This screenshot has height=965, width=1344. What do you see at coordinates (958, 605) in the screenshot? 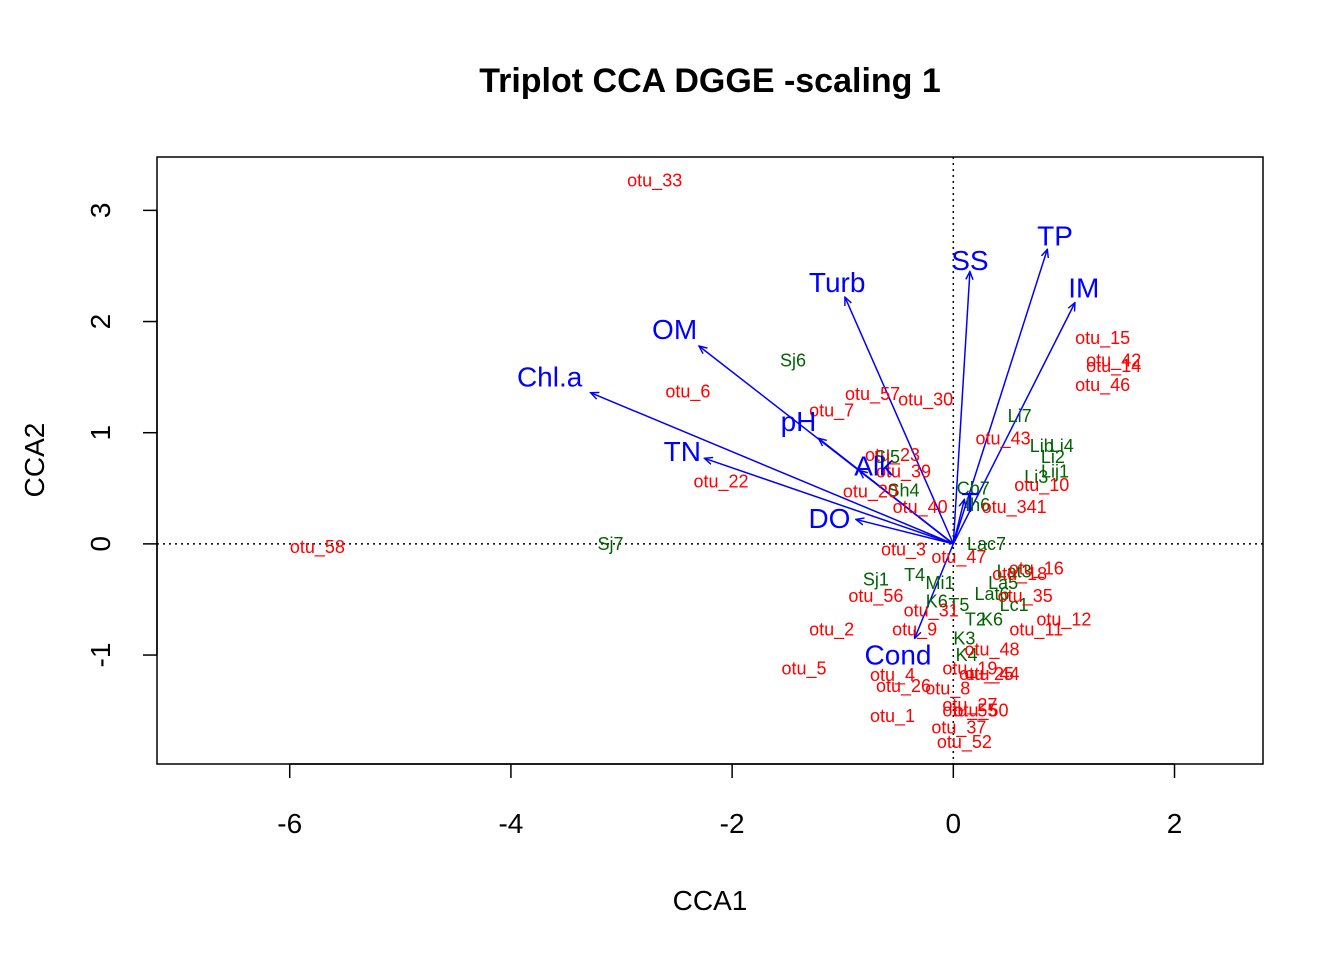
I see `site-label: T5` at bounding box center [958, 605].